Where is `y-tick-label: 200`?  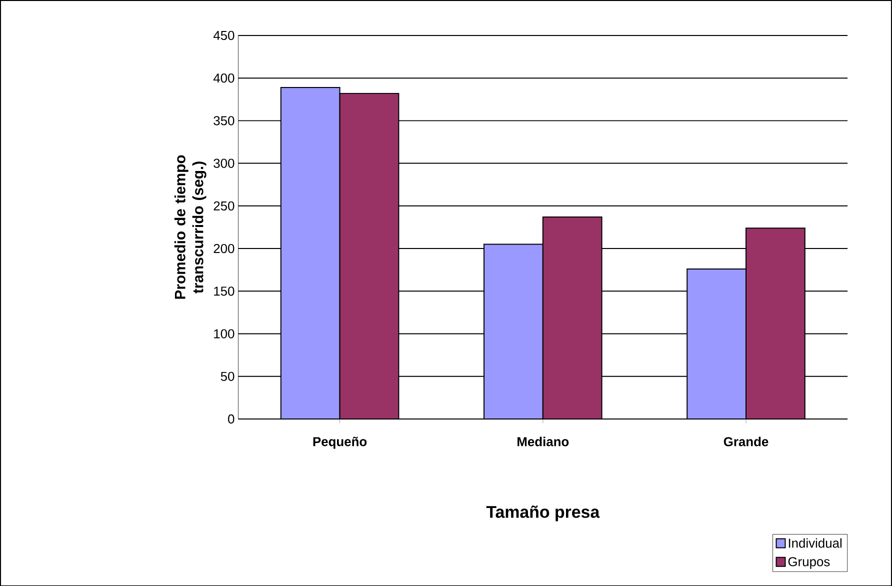
y-tick-label: 200 is located at coordinates (224, 248).